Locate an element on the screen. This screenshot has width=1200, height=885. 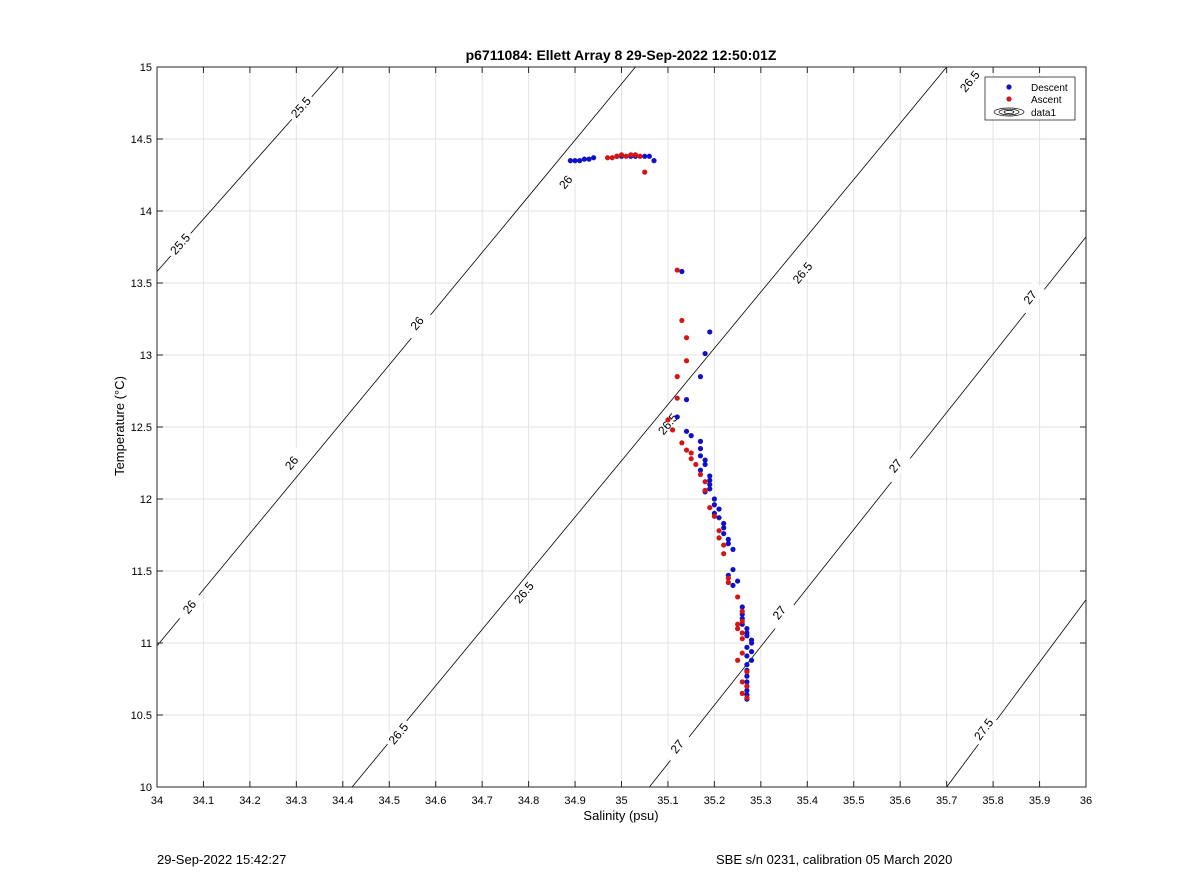
legend-contour-icon is located at coordinates (1009, 112).